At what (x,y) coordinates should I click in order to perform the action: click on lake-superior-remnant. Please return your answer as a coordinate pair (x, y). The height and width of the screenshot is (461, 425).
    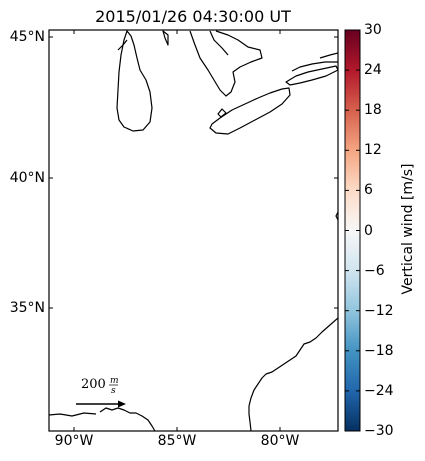
    Looking at the image, I should click on (165, 38).